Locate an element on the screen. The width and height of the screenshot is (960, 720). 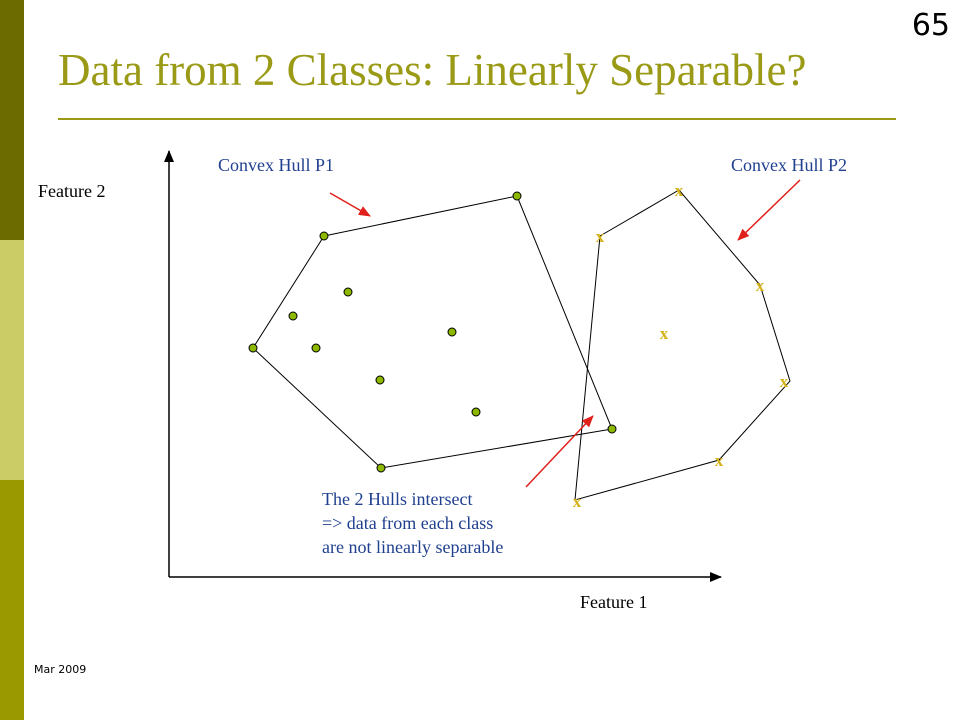
sidebar-segment-top is located at coordinates (12, 120).